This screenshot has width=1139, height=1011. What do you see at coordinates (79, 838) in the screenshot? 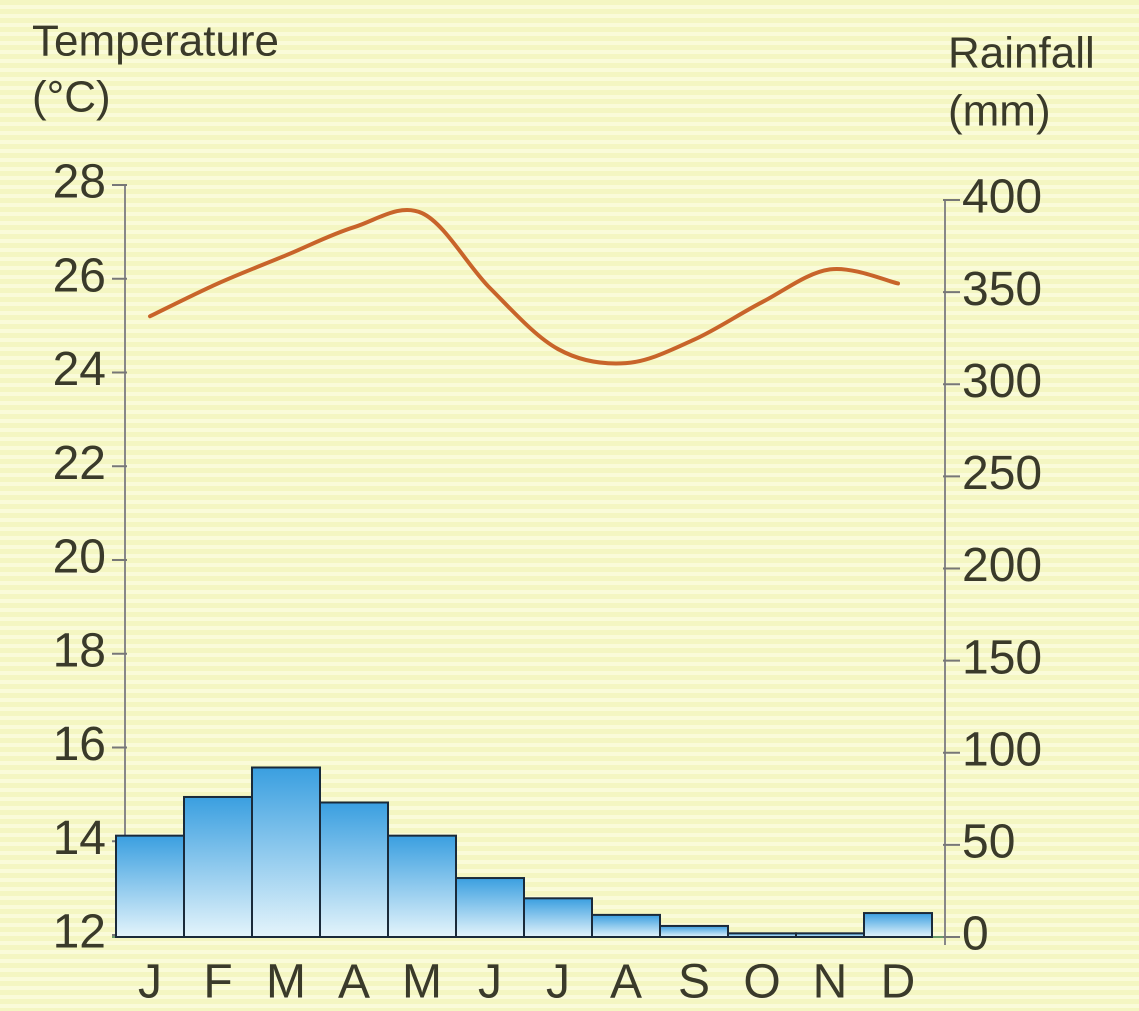
I see `y-tick-label: 14` at bounding box center [79, 838].